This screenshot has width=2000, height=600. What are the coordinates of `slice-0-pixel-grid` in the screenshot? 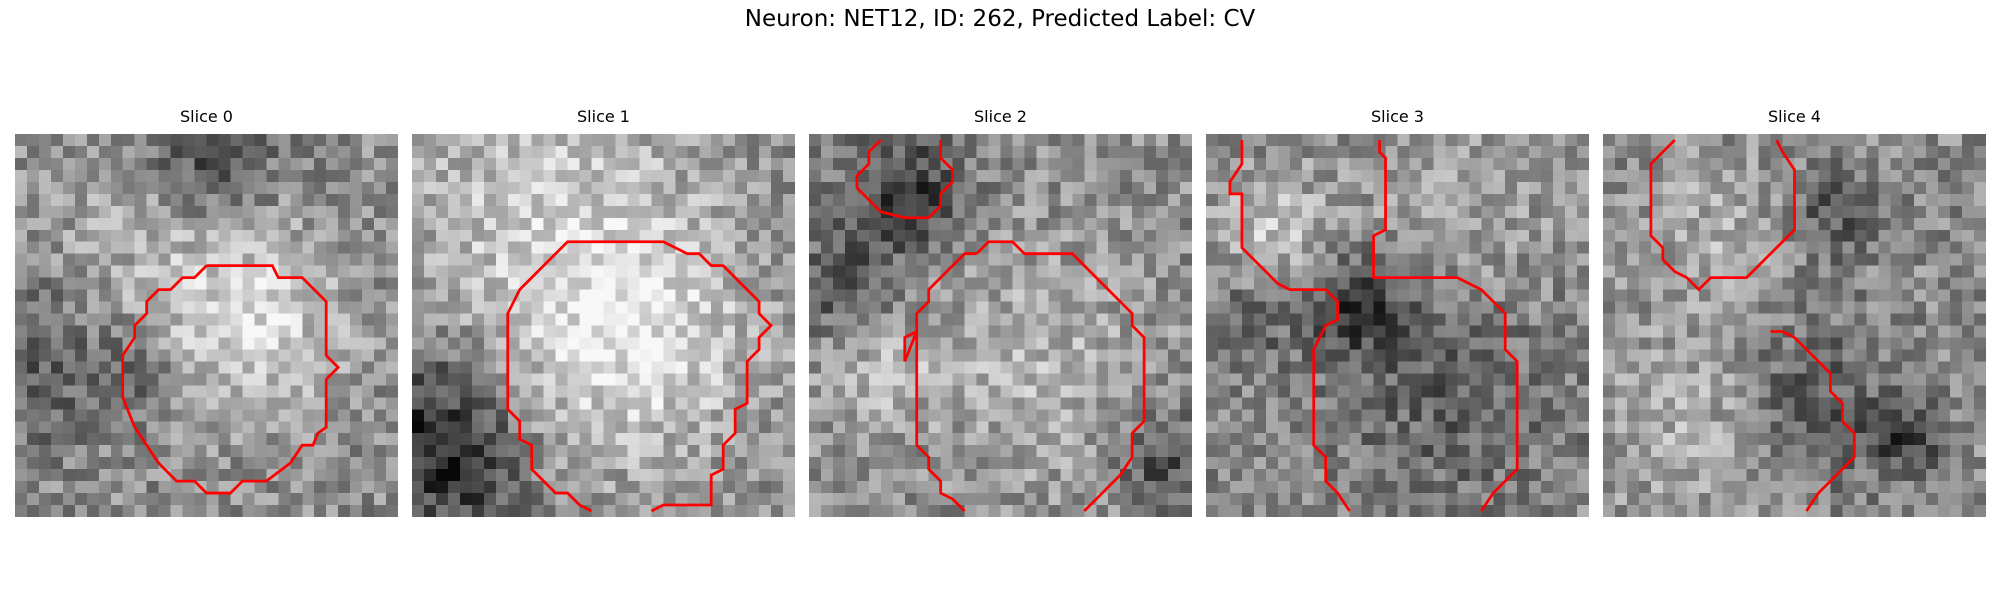 It's located at (206, 325).